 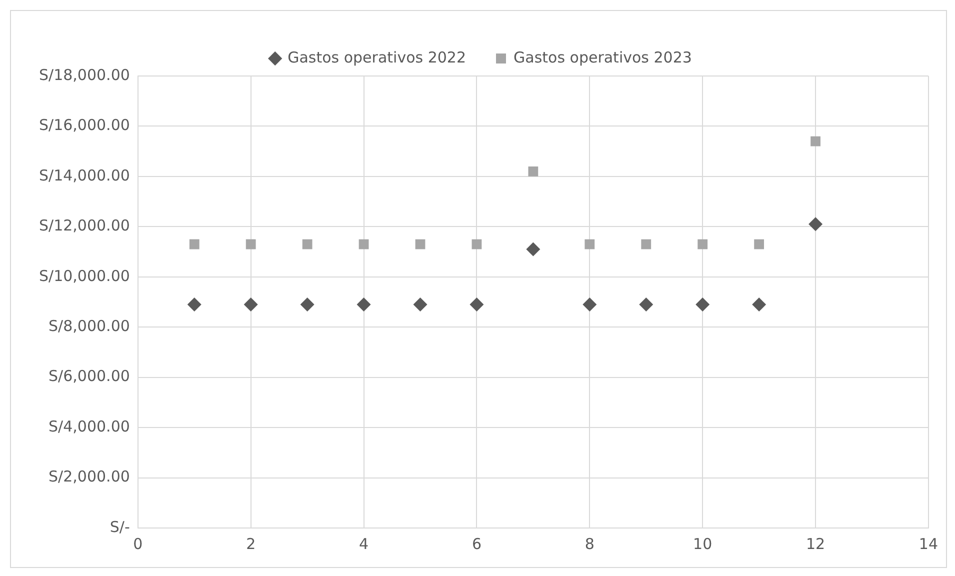 What do you see at coordinates (120, 527) in the screenshot?
I see `y-tick-label: S/-` at bounding box center [120, 527].